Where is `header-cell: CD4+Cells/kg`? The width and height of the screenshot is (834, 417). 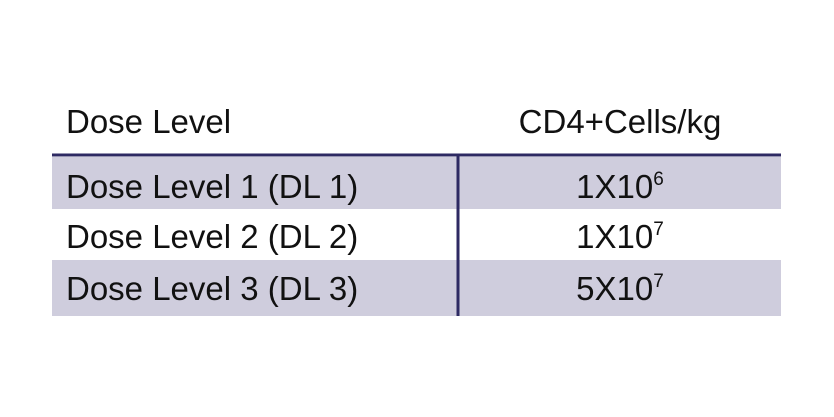
header-cell: CD4+Cells/kg is located at coordinates (620, 121).